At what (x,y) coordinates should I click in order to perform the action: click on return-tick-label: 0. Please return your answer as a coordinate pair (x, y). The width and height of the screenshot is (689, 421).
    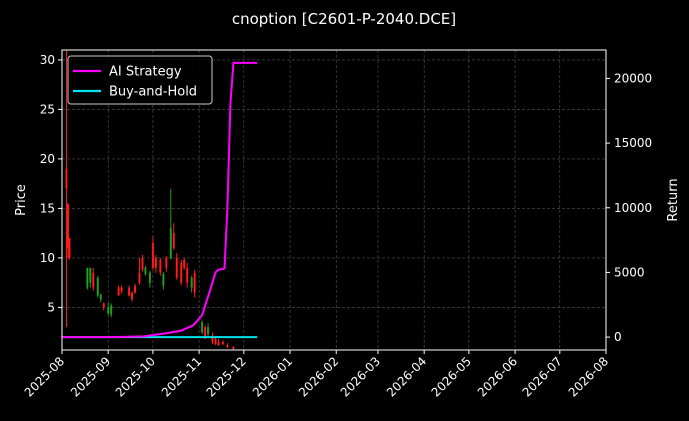
    Looking at the image, I should click on (618, 337).